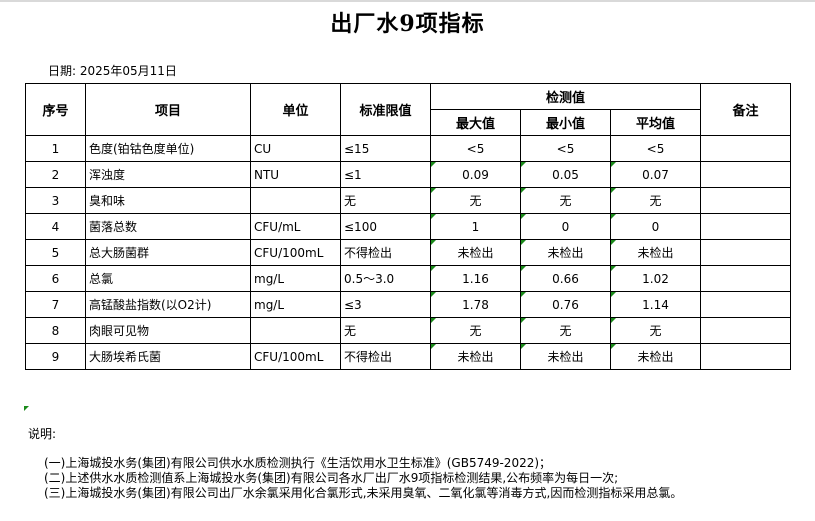 The height and width of the screenshot is (521, 815). What do you see at coordinates (168, 200) in the screenshot?
I see `cell-item: 臭和味` at bounding box center [168, 200].